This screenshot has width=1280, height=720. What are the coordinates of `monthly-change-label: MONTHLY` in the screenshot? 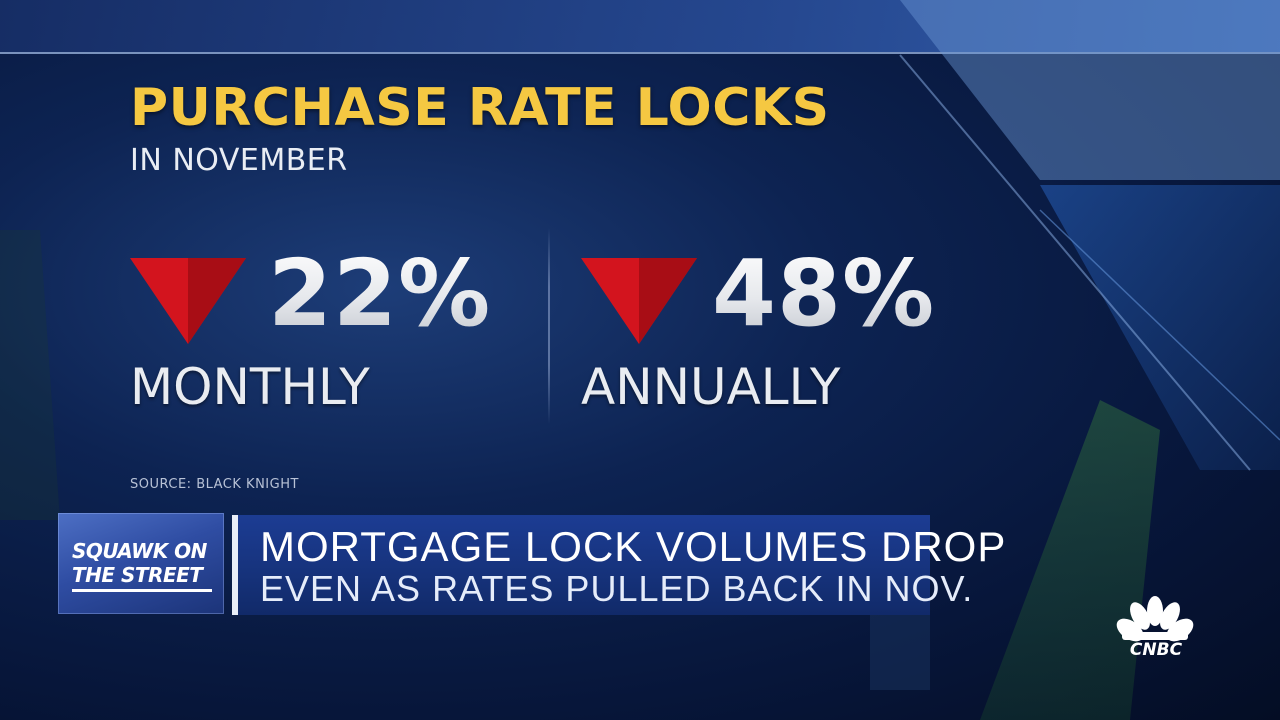 It's located at (250, 387).